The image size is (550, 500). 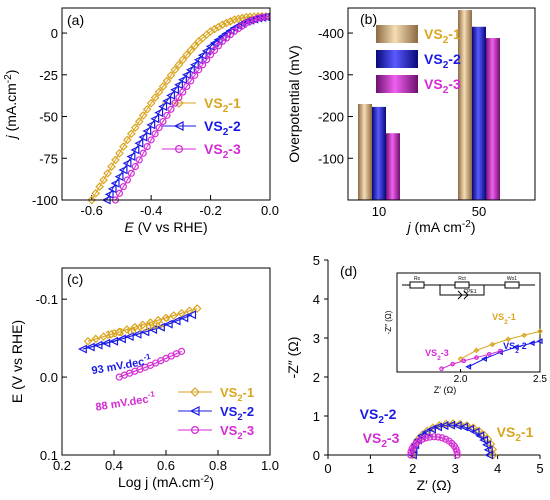 What do you see at coordinates (468, 322) in the screenshot?
I see `panel-d-inset-frame` at bounding box center [468, 322].